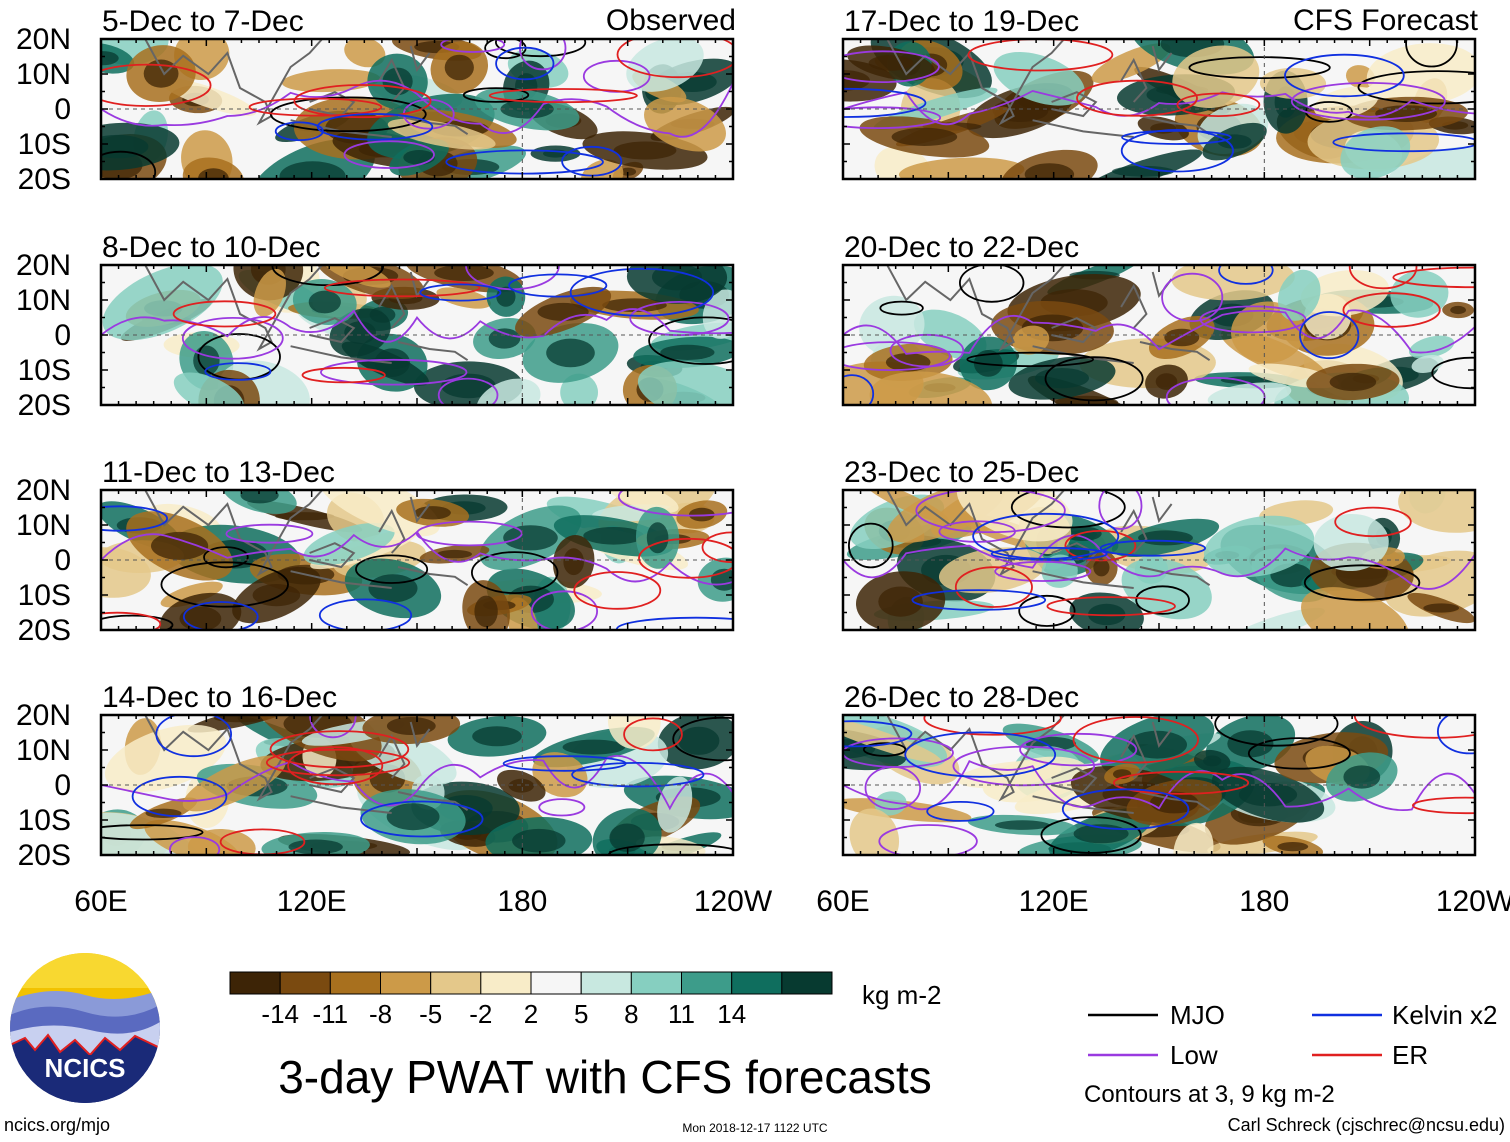  Describe the element at coordinates (1197, 1015) in the screenshot. I see `legend-label-mjo: MJO` at that location.